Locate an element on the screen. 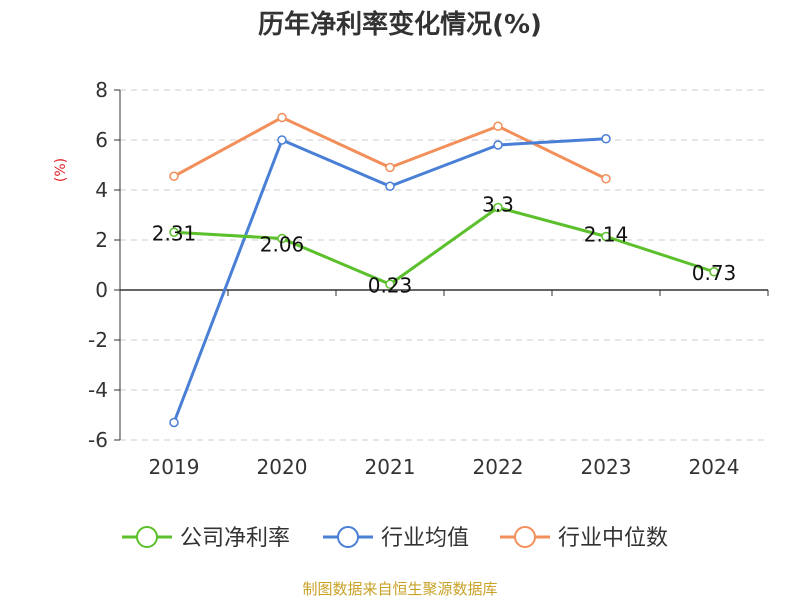  data-labels: 2.31 2.06 0.23 3.3 2.14 0.73 is located at coordinates (444, 245).